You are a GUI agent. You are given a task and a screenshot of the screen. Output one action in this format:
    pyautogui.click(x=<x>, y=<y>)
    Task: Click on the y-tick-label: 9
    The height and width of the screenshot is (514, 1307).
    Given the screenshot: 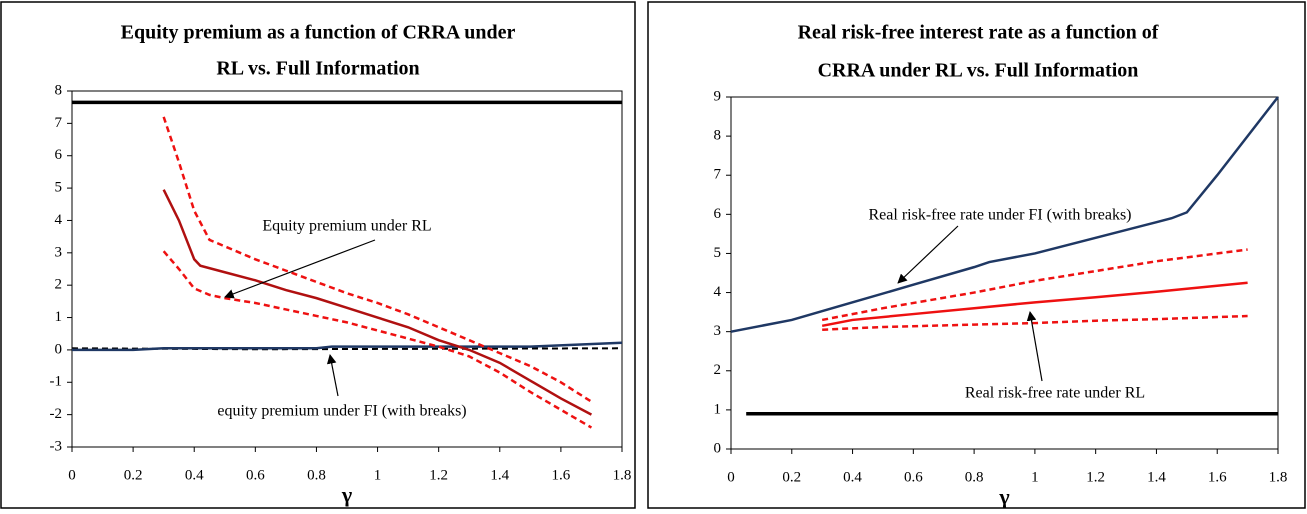 What is the action you would take?
    pyautogui.click(x=718, y=96)
    